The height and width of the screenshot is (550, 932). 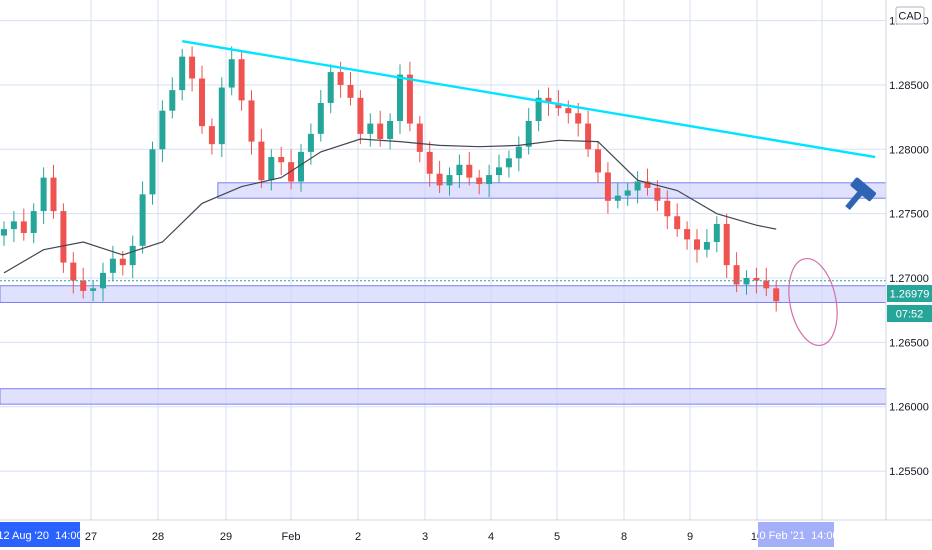 I want to click on left-date-label: 12 Aug '20 14:00, so click(x=41, y=534).